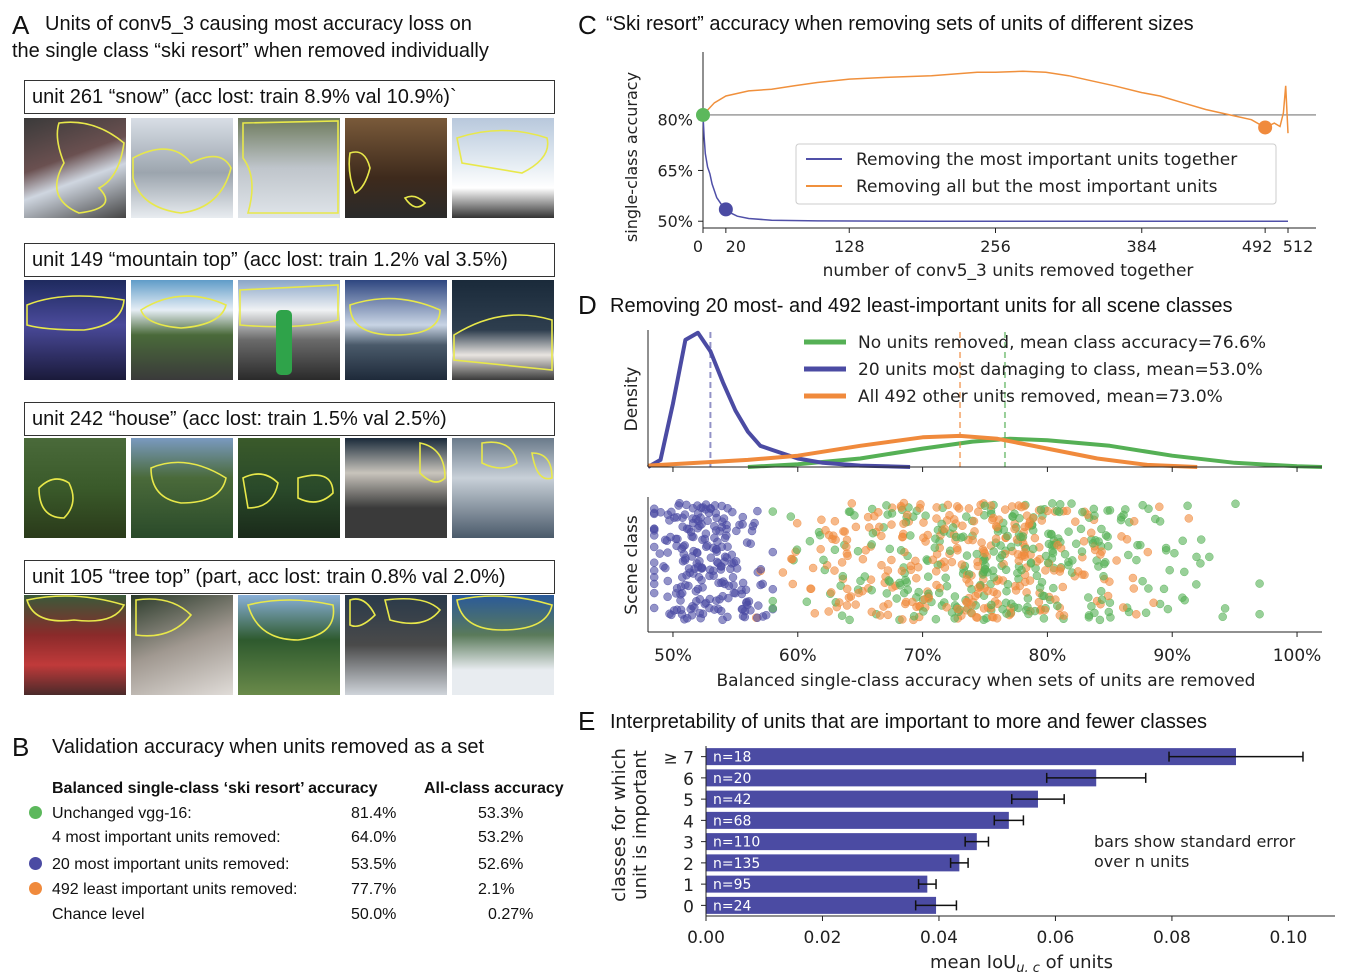 The image size is (1351, 972). What do you see at coordinates (688, 886) in the screenshot?
I see `y-tick-label: 1` at bounding box center [688, 886].